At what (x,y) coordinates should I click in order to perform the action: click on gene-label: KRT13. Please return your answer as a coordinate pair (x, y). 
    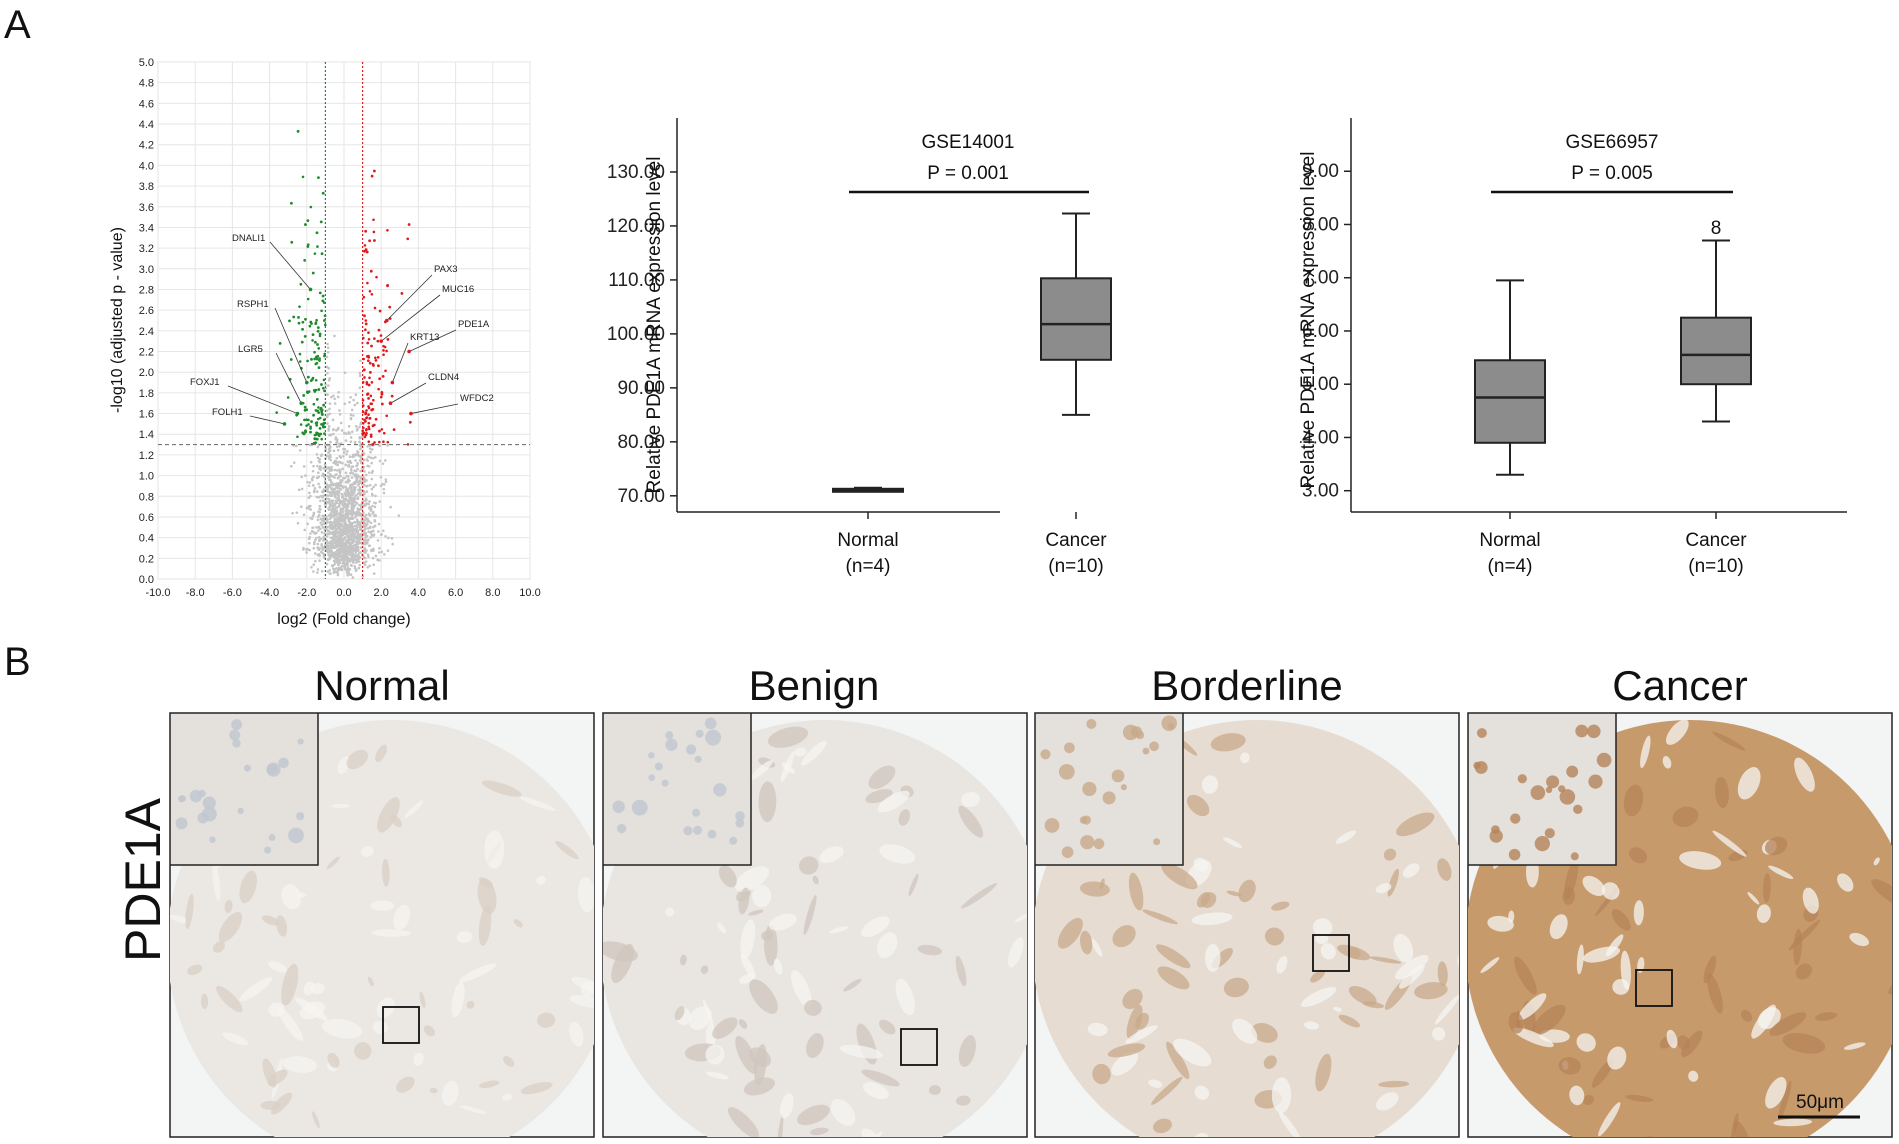
    Looking at the image, I should click on (424, 337).